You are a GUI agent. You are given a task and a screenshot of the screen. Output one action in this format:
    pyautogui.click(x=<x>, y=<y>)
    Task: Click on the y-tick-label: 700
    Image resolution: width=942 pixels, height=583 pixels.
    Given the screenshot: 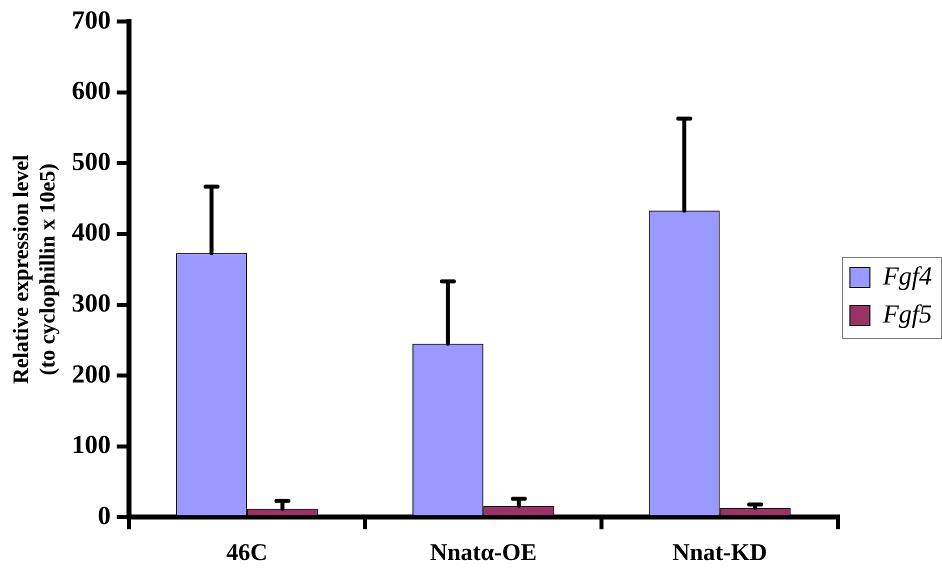 What is the action you would take?
    pyautogui.click(x=91, y=19)
    